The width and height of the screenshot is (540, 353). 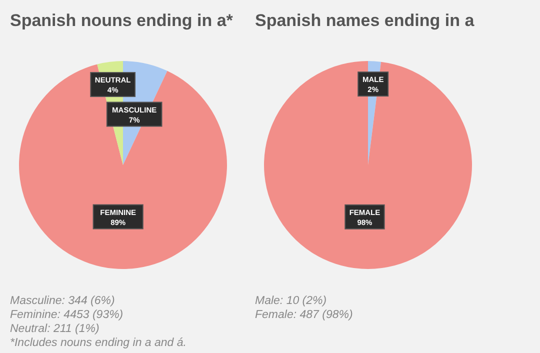 I want to click on chart-title: Spanish names ending in a, so click(x=365, y=20).